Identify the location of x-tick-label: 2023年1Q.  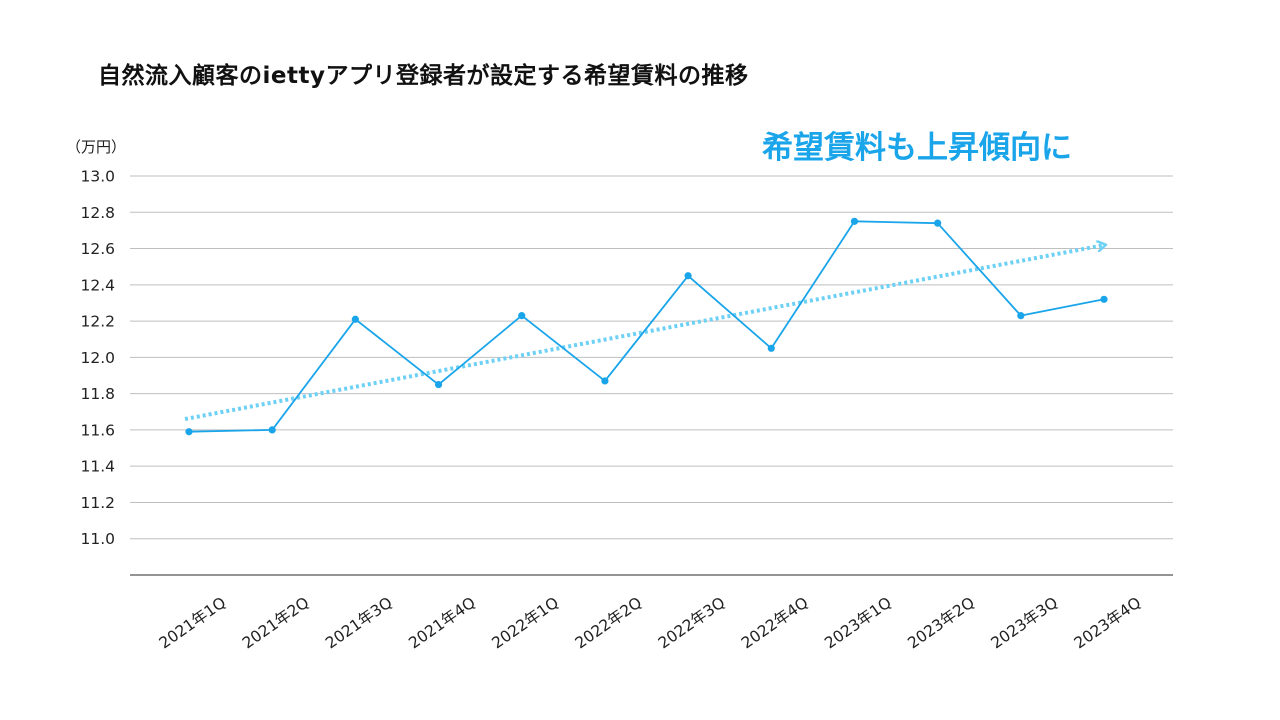
(857, 623).